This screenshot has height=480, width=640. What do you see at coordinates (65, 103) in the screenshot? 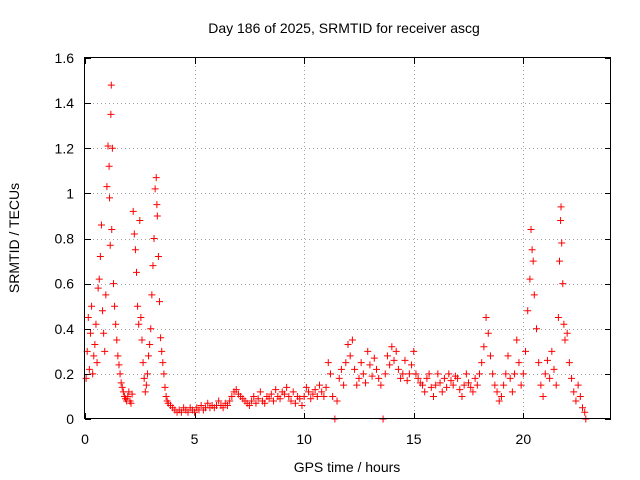
I see `y-tick-label: 1.4` at bounding box center [65, 103].